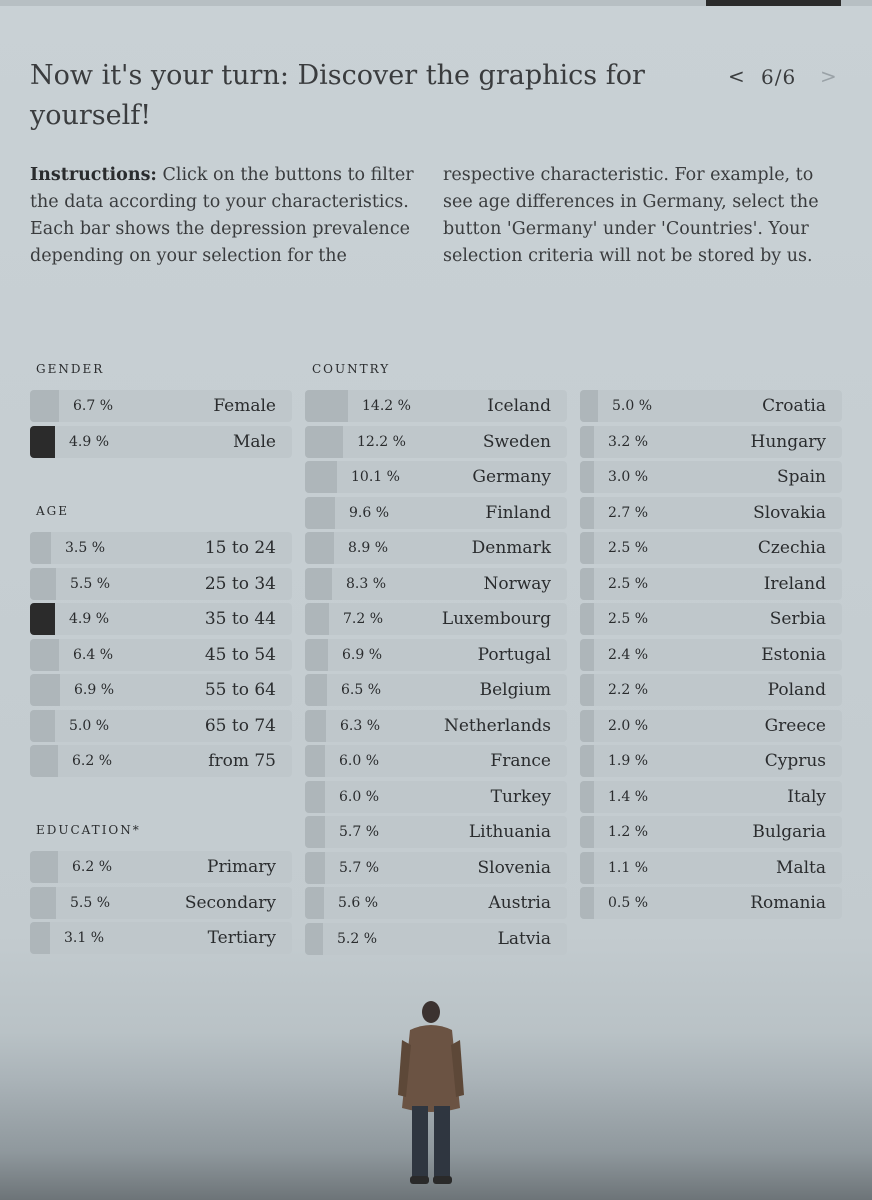  I want to click on value-label: 1.2 %, so click(628, 832).